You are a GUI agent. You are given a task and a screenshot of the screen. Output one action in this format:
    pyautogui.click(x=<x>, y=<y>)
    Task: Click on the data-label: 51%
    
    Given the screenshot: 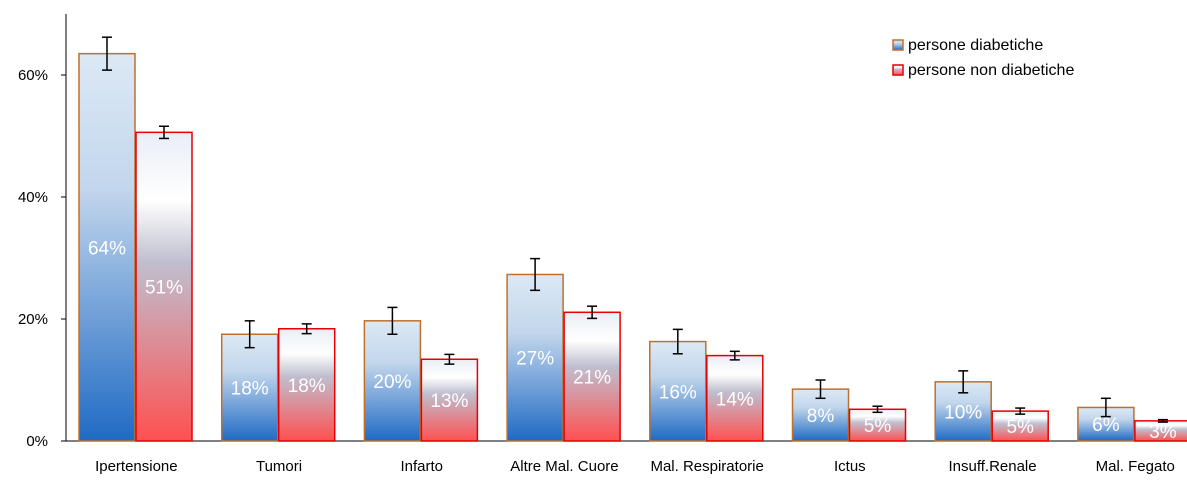 What is the action you would take?
    pyautogui.click(x=164, y=288)
    